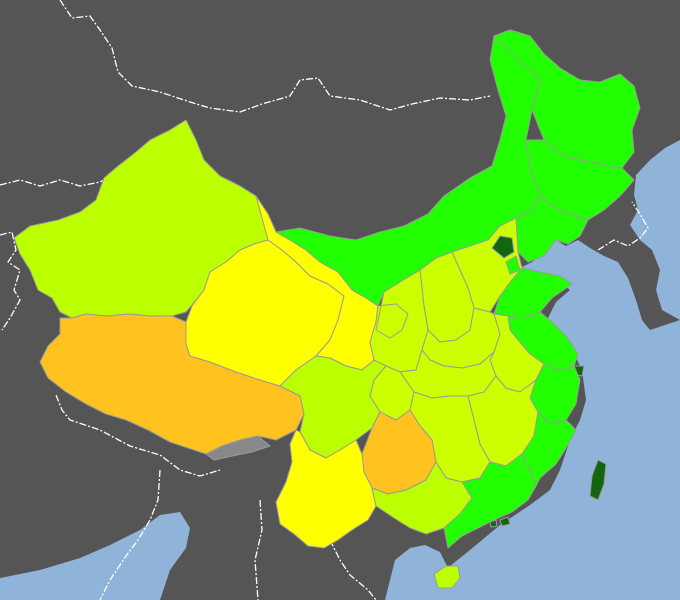  I want to click on russia-mongolia-border, so click(275, 56).